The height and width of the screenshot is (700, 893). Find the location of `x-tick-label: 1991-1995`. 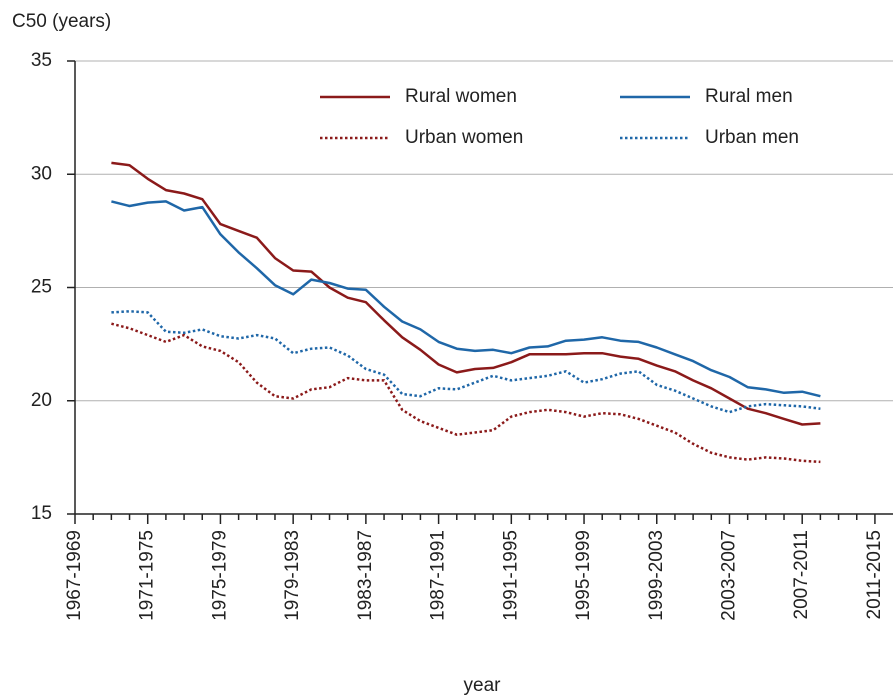

x-tick-label: 1991-1995 is located at coordinates (510, 575).